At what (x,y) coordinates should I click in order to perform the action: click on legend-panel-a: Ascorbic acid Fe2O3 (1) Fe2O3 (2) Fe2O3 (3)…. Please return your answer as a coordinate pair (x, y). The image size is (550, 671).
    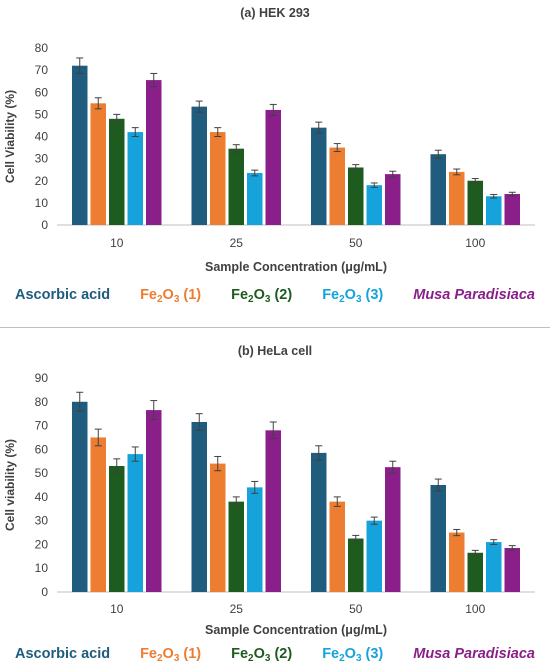
    Looking at the image, I should click on (275, 296).